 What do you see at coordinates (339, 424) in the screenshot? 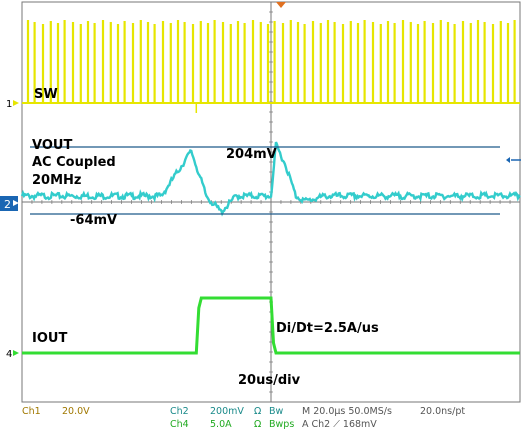
I see `status-trigger: A Ch2 ⟋ 168mV` at bounding box center [339, 424].